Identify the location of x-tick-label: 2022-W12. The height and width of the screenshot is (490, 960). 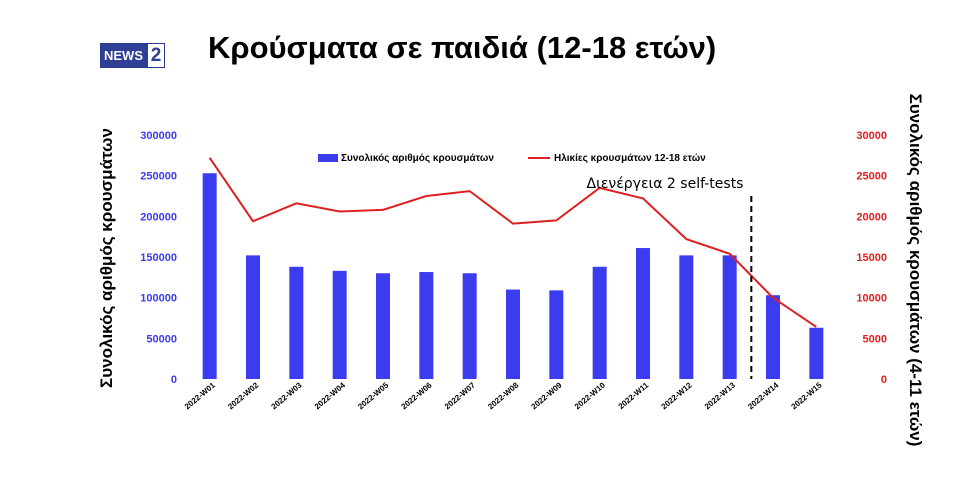
(677, 395).